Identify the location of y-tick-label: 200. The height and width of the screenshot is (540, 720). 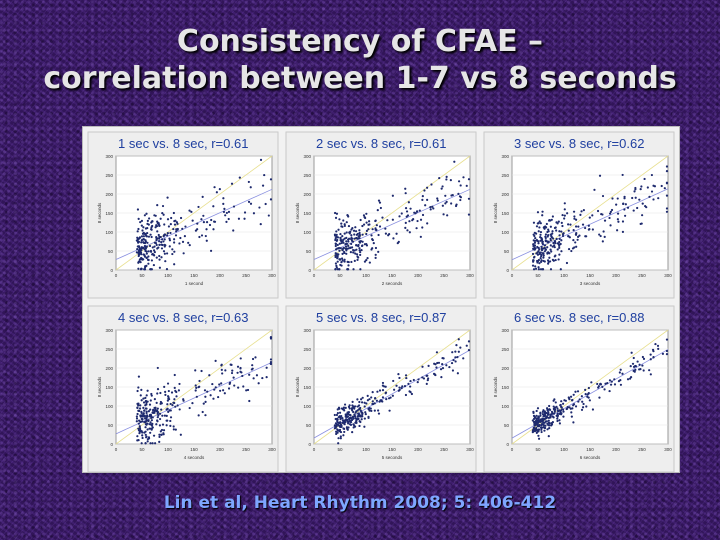
(505, 368).